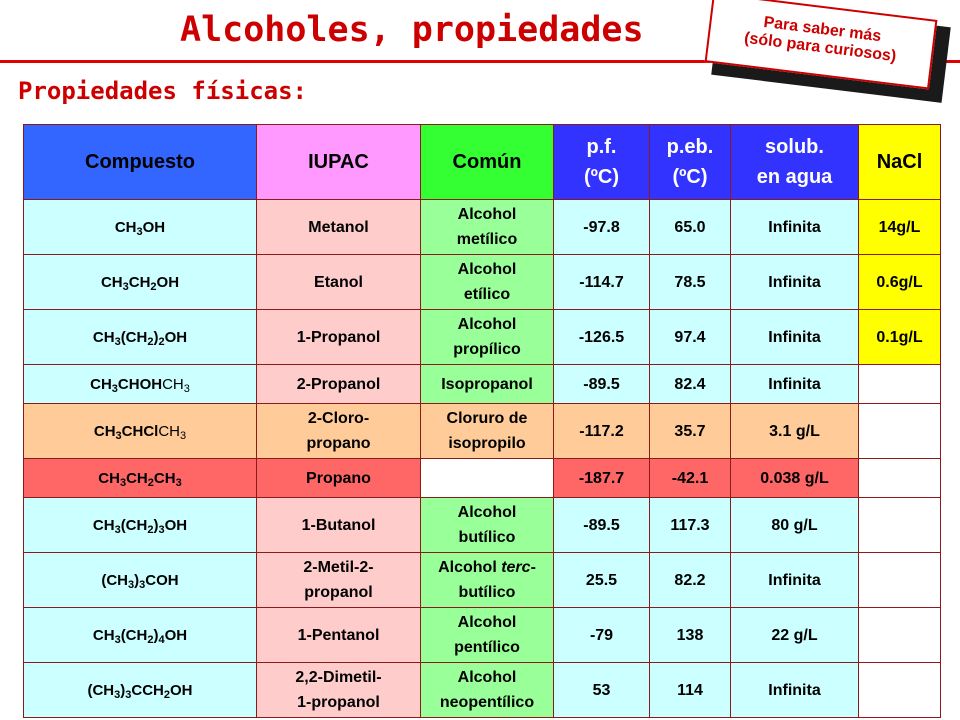 This screenshot has height=720, width=960. Describe the element at coordinates (601, 580) in the screenshot. I see `cell-pf: 25.5` at that location.